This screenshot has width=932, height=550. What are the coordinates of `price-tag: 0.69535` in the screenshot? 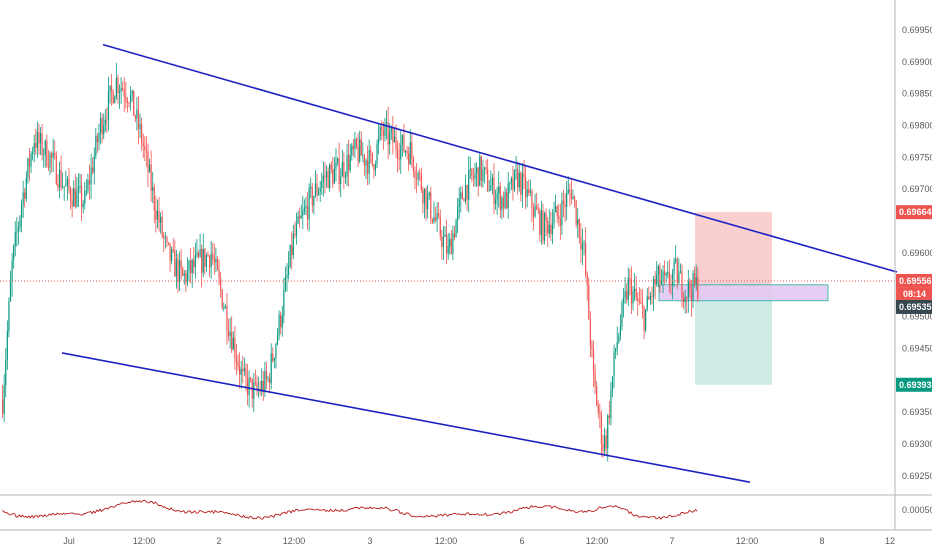 It's located at (914, 306).